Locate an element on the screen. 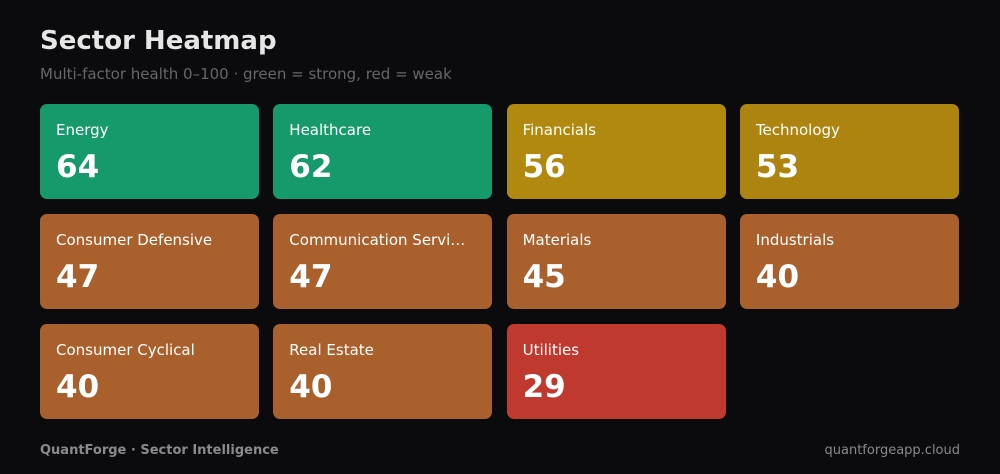  sector-tile: Financials 56 is located at coordinates (616, 151).